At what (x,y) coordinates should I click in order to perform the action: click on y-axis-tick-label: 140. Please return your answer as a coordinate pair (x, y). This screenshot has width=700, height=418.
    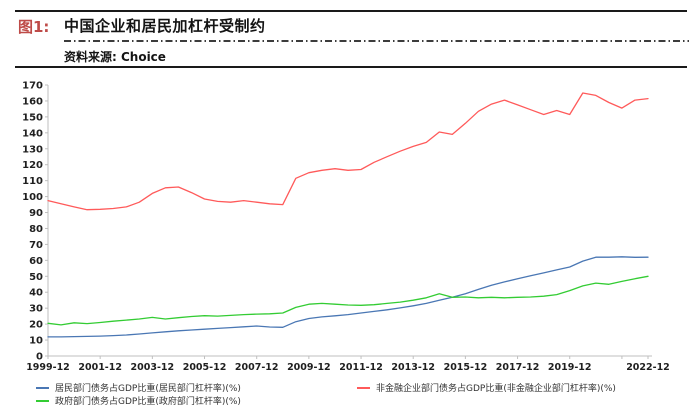
    Looking at the image, I should click on (32, 133).